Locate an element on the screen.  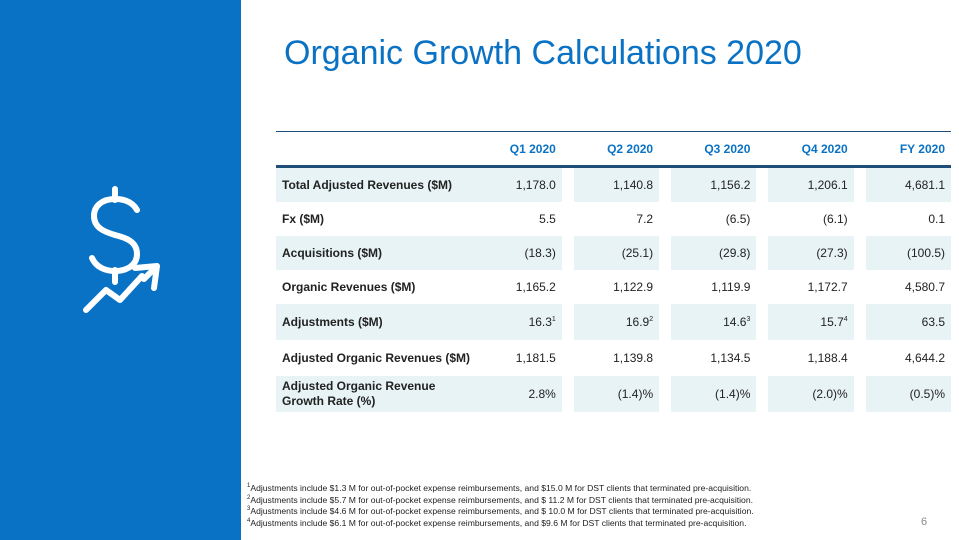
cell-value: 1,134.5 is located at coordinates (730, 358).